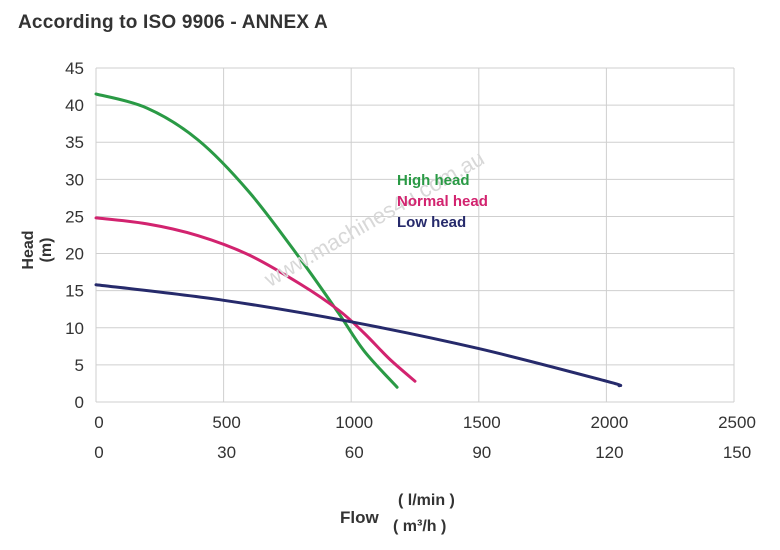 This screenshot has width=780, height=550. Describe the element at coordinates (74, 235) in the screenshot. I see `y-tick-labels: 0 5 10 15 20 25 30 35 40 45` at that location.